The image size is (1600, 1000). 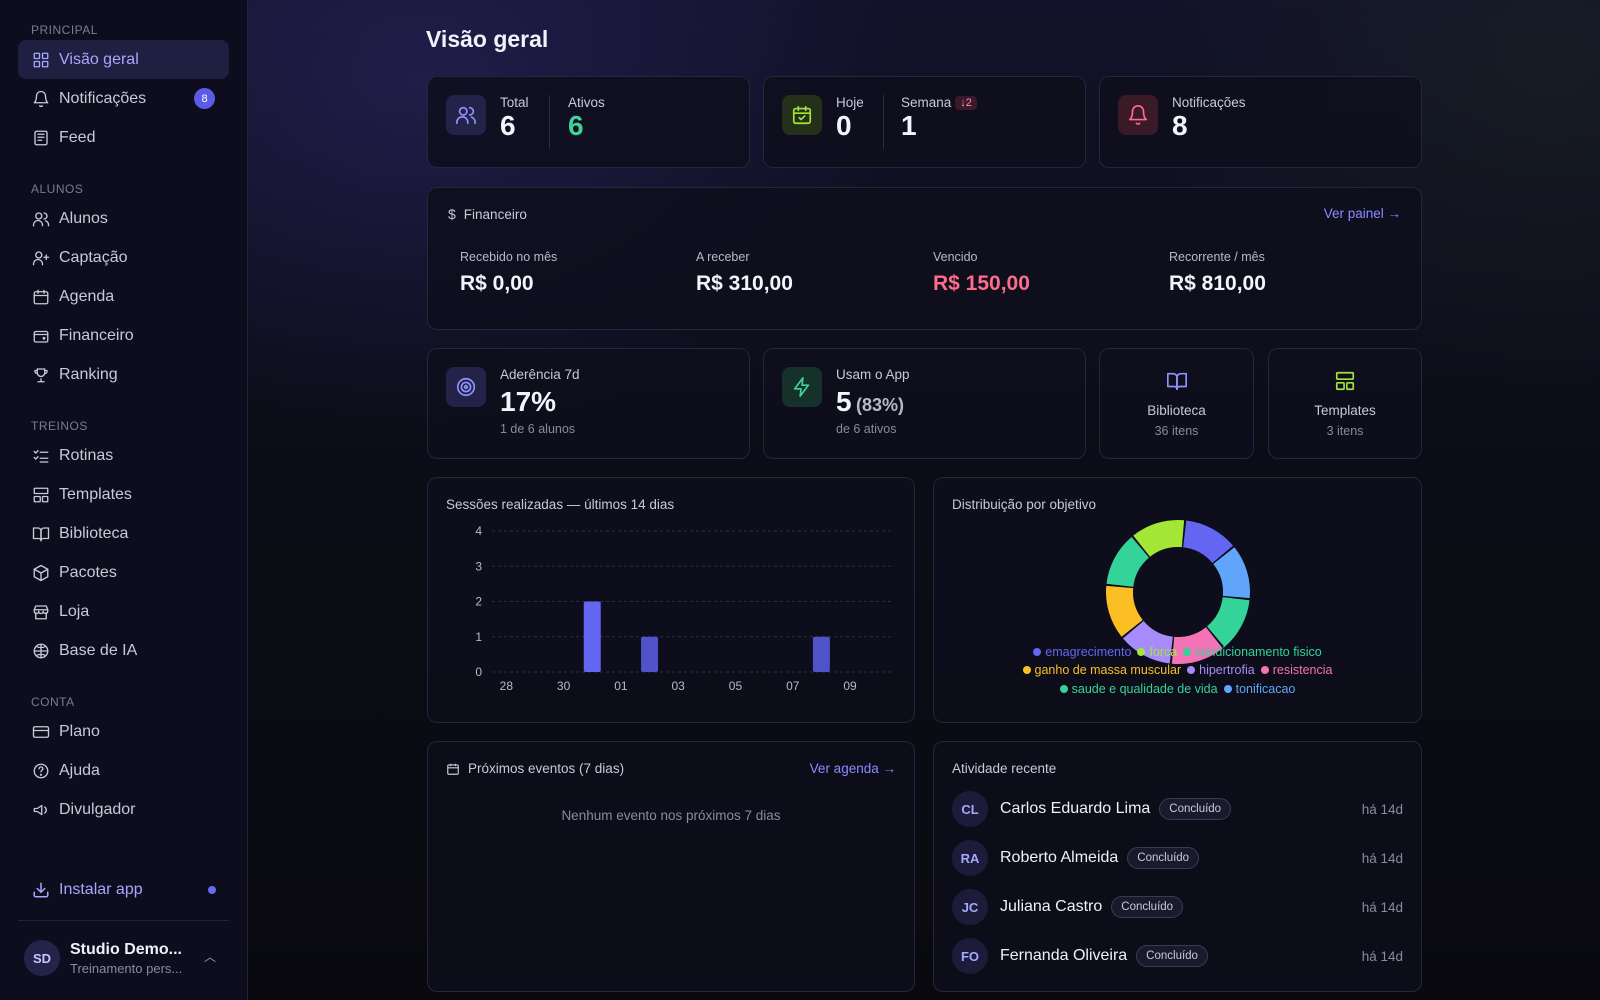 I want to click on legend-item: tonificacao, so click(x=1259, y=689).